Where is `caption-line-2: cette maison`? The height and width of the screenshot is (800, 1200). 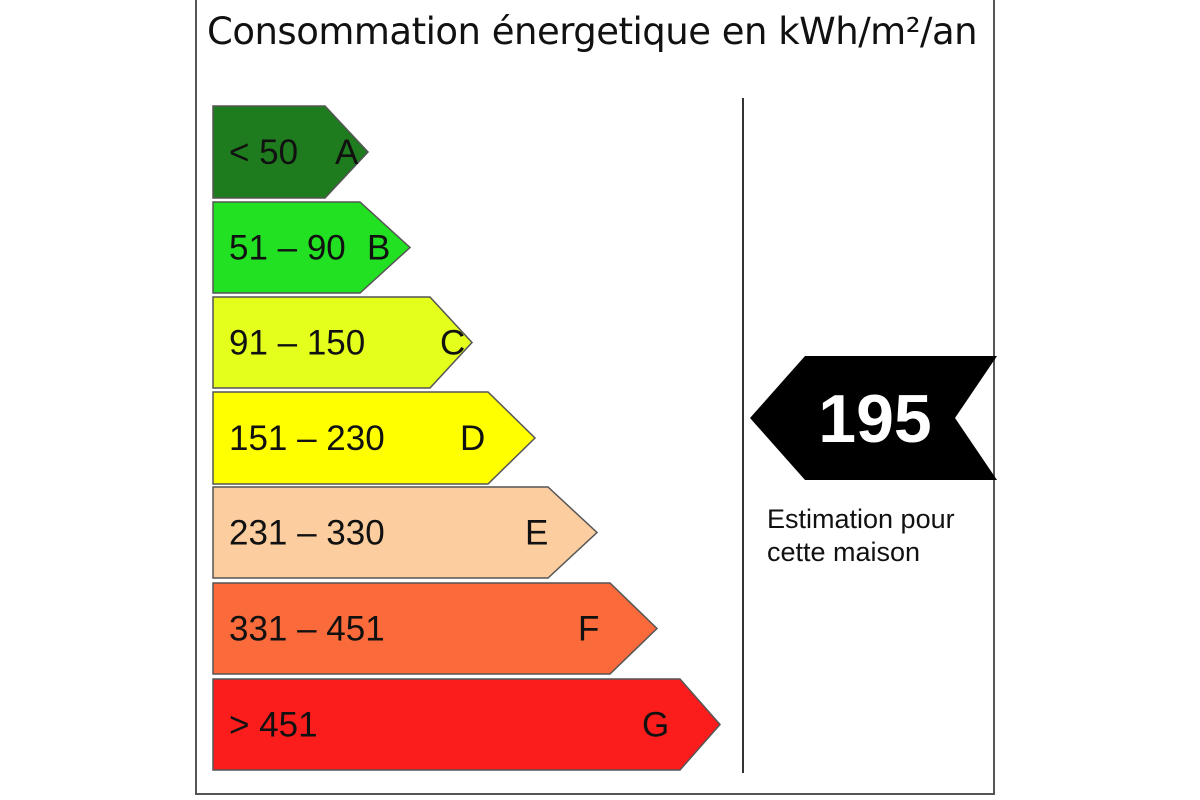
caption-line-2: cette maison is located at coordinates (844, 552).